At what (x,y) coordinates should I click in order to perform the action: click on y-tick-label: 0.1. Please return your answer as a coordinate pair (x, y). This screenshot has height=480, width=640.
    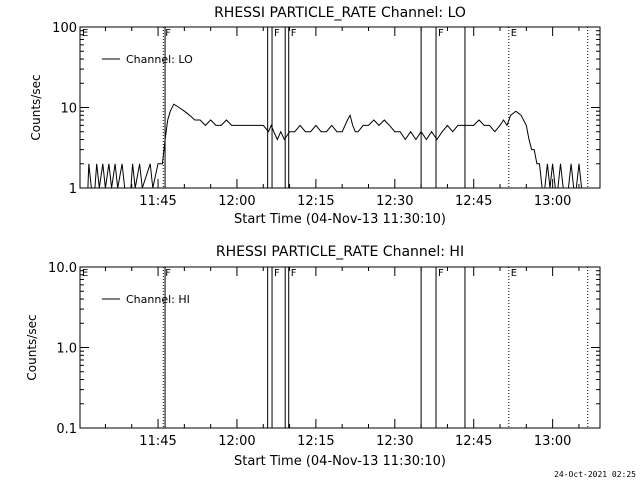
    Looking at the image, I should click on (66, 429).